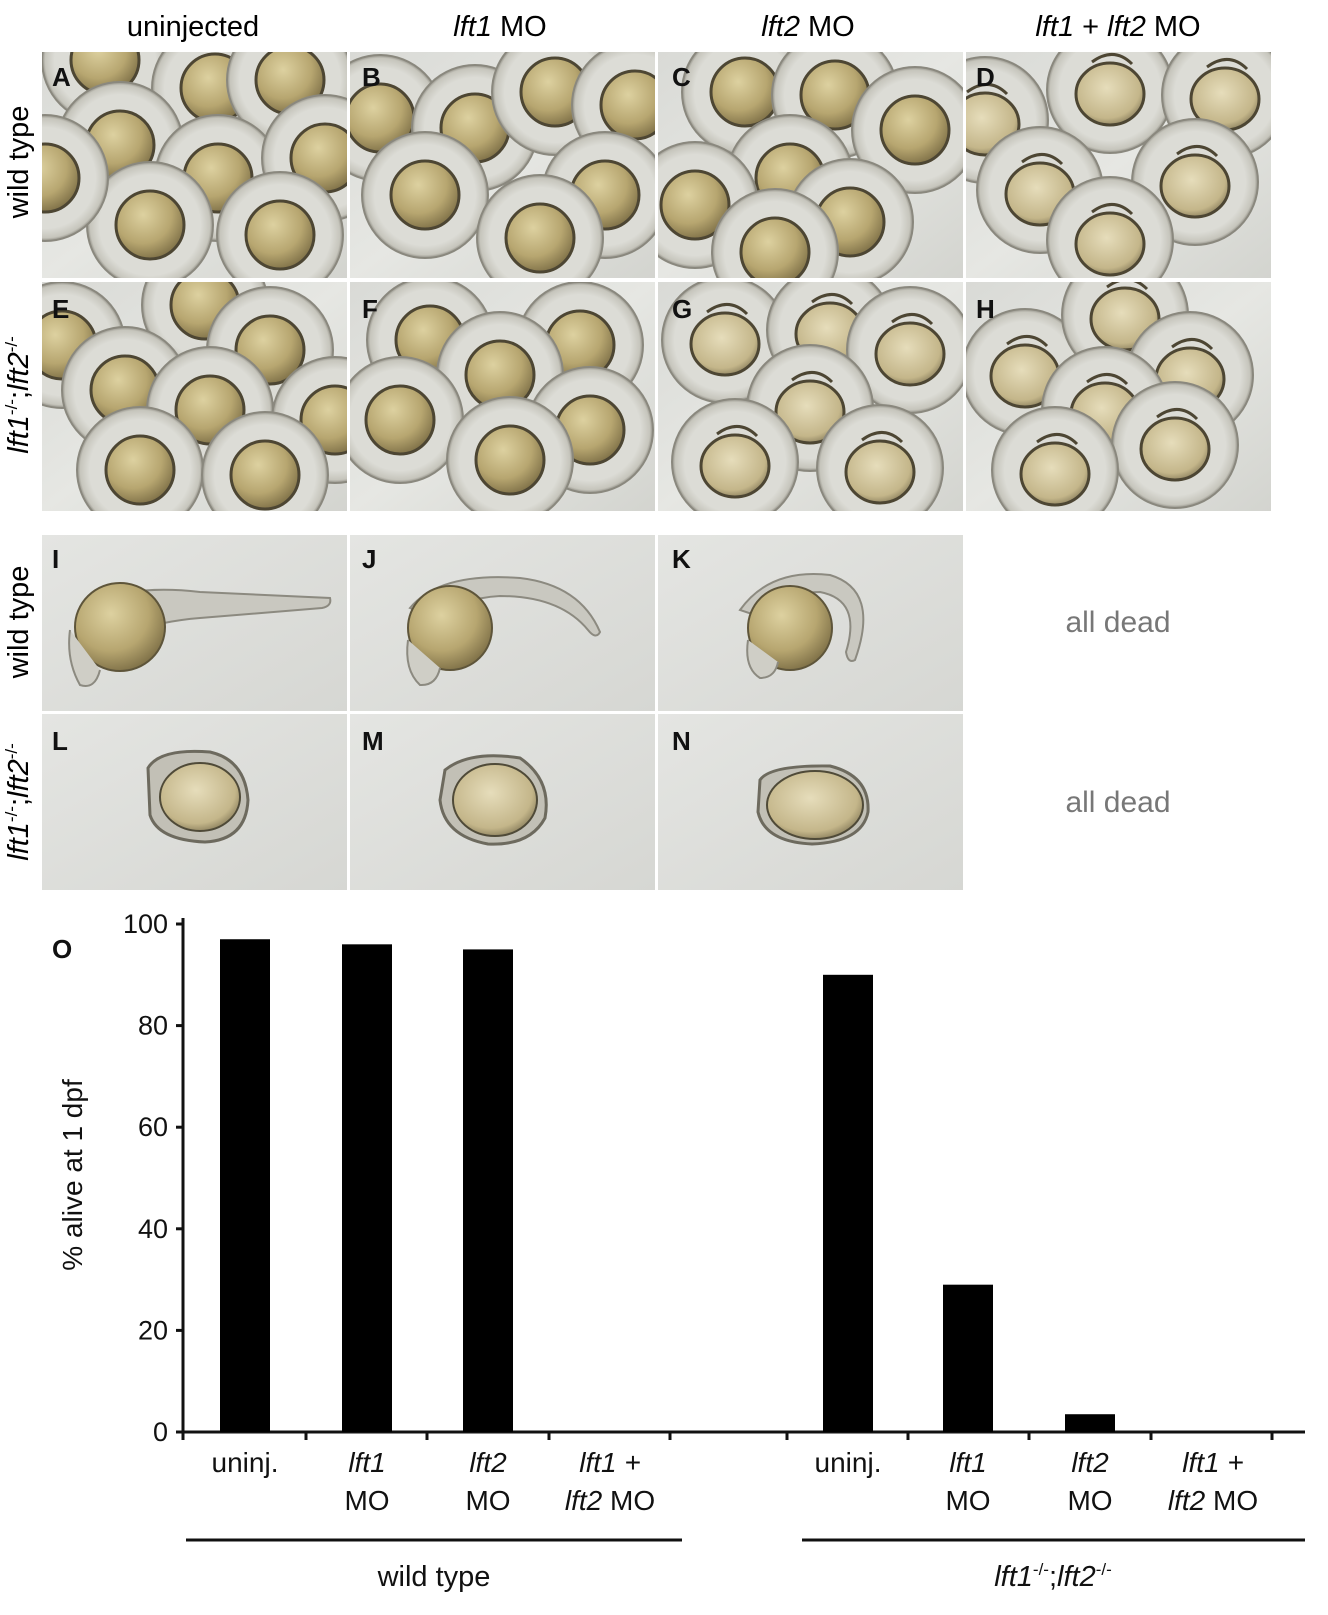  What do you see at coordinates (801, 626) in the screenshot?
I see `larva-k` at bounding box center [801, 626].